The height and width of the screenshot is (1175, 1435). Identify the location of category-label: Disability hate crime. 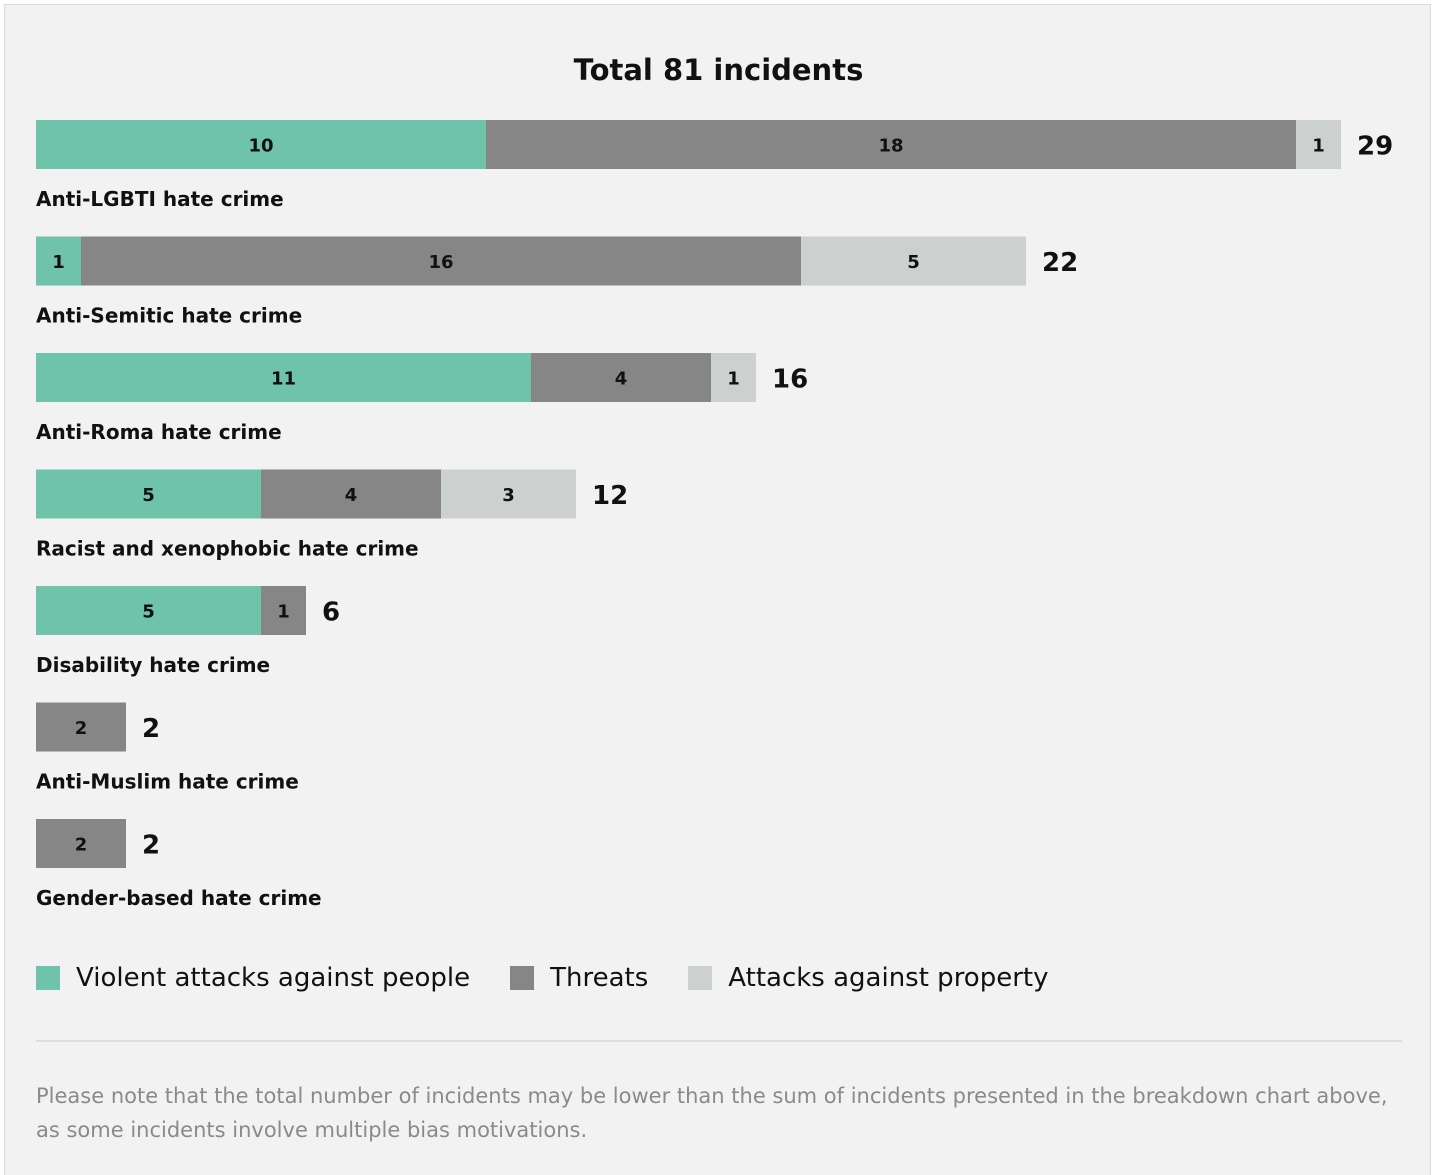
(153, 665).